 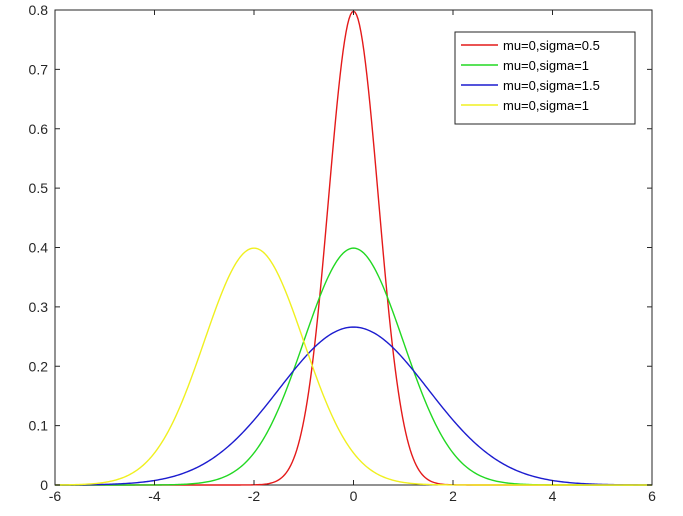 What do you see at coordinates (39, 10) in the screenshot?
I see `y-tick-label: 0.8` at bounding box center [39, 10].